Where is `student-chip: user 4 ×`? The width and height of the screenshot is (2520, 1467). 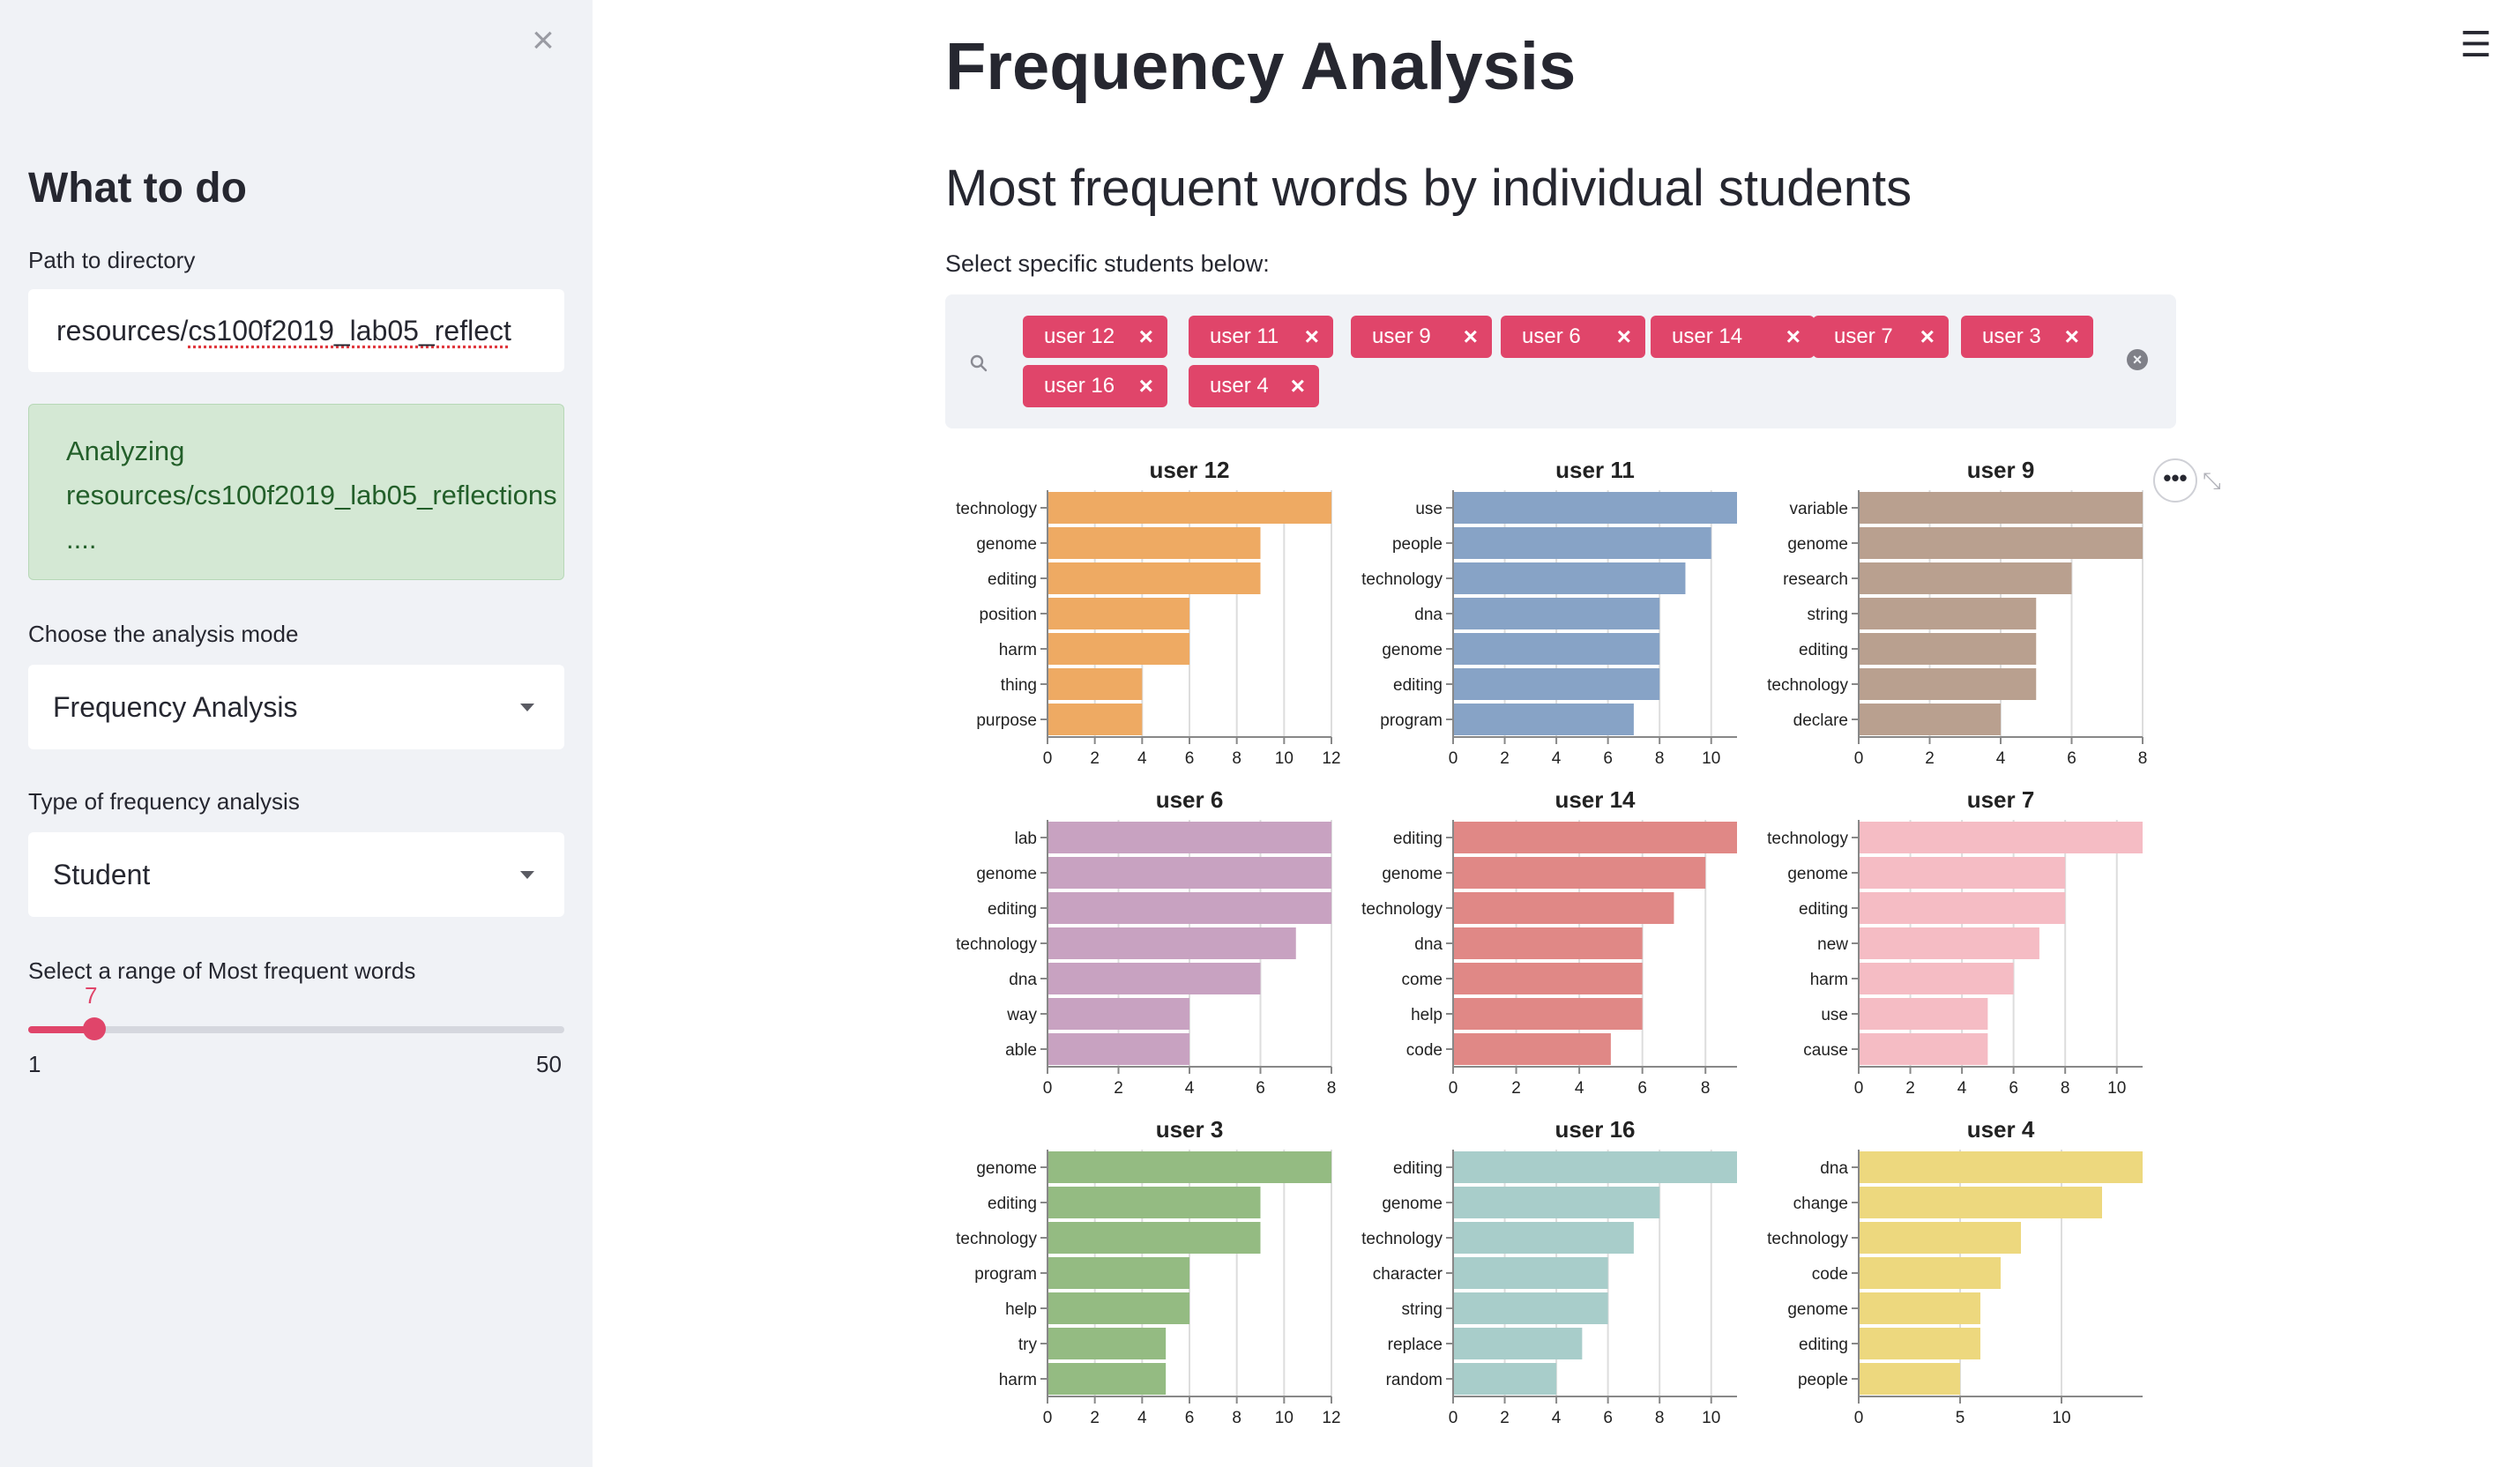 student-chip: user 4 × is located at coordinates (1254, 386).